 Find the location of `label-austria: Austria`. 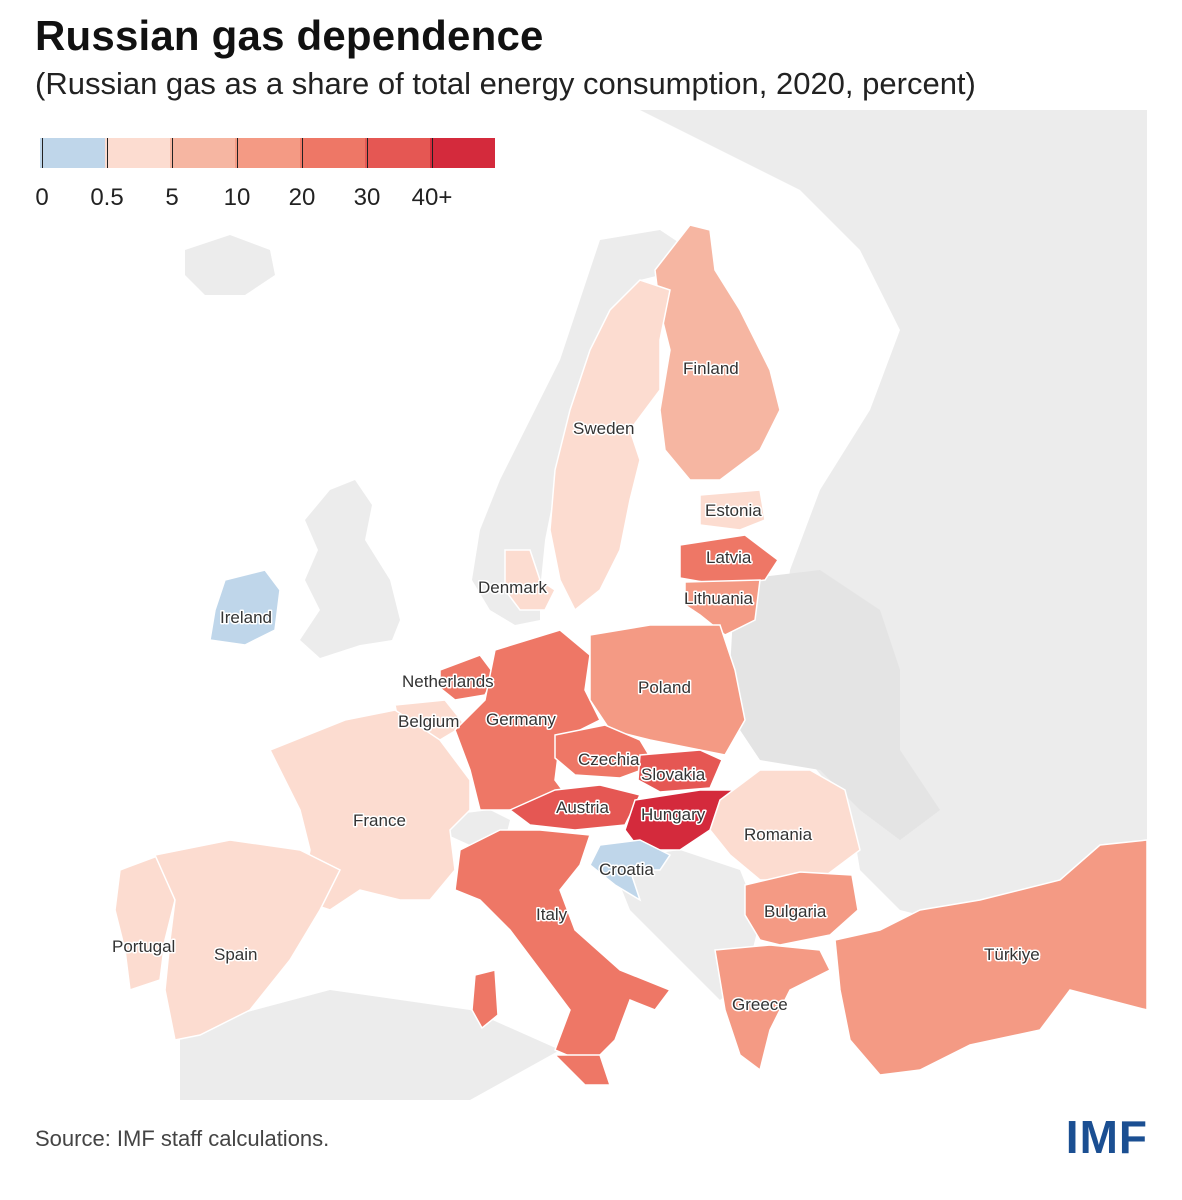

label-austria: Austria is located at coordinates (582, 807).